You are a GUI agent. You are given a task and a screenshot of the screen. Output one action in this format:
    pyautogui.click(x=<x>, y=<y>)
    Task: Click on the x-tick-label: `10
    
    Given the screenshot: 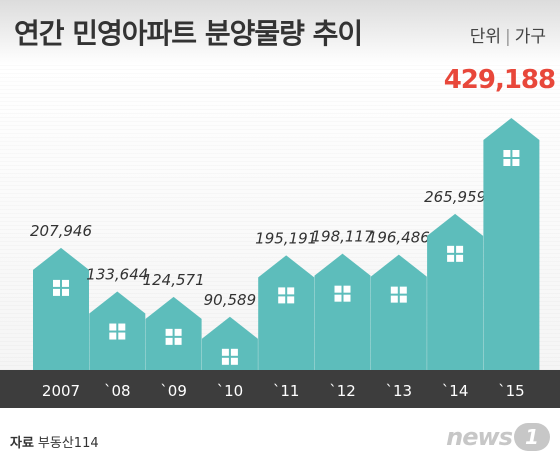 What is the action you would take?
    pyautogui.click(x=230, y=391)
    